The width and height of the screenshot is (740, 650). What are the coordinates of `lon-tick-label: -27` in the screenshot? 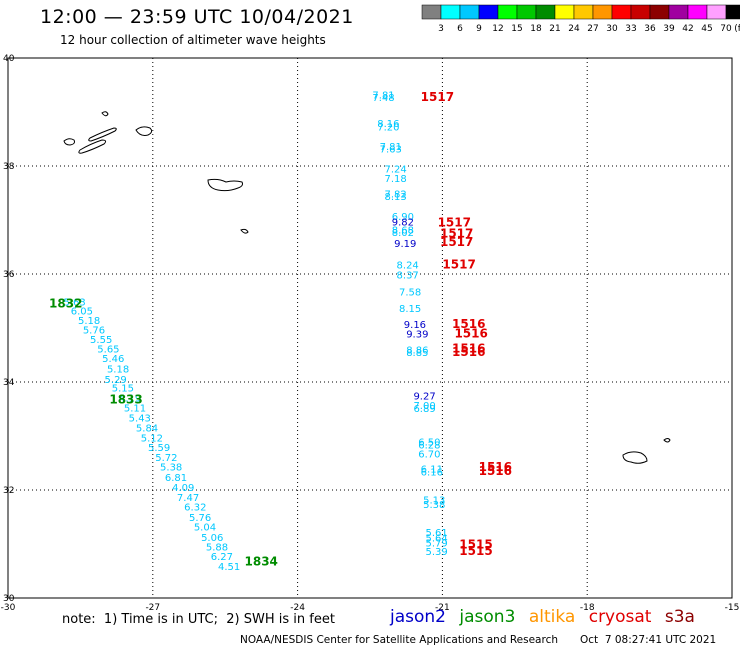 It's located at (152, 608).